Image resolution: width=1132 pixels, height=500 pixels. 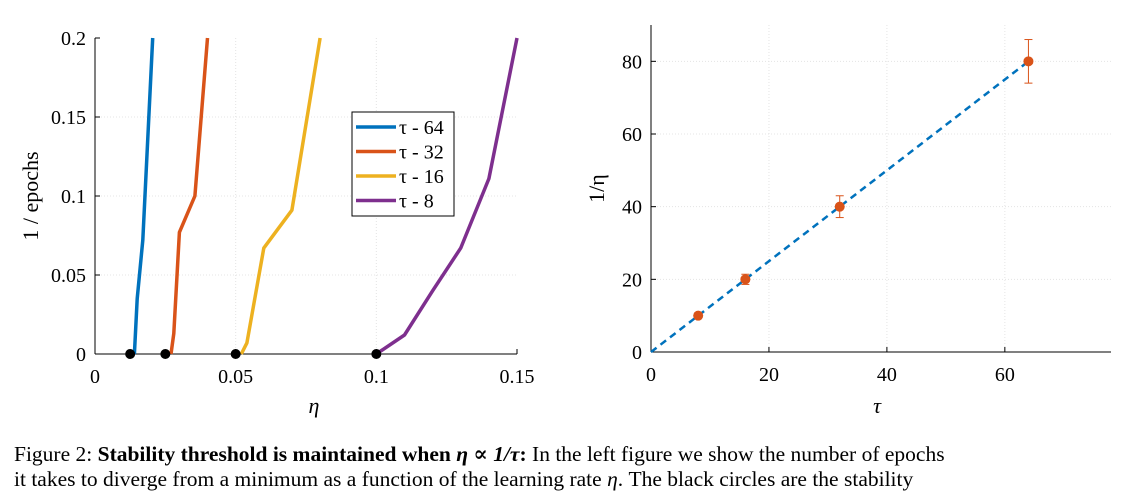 I want to click on y-tick-label: 0.2, so click(x=73, y=39).